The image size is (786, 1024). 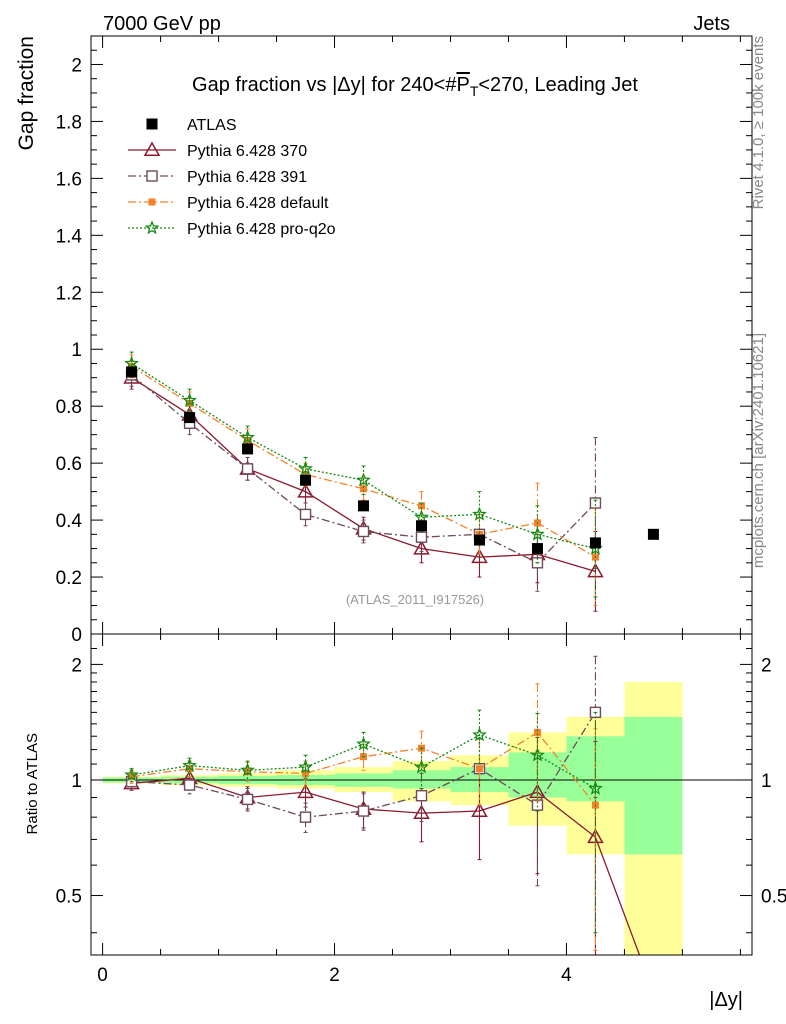 What do you see at coordinates (415, 599) in the screenshot?
I see `analysis-tag: (ATLAS_2011_I917526)` at bounding box center [415, 599].